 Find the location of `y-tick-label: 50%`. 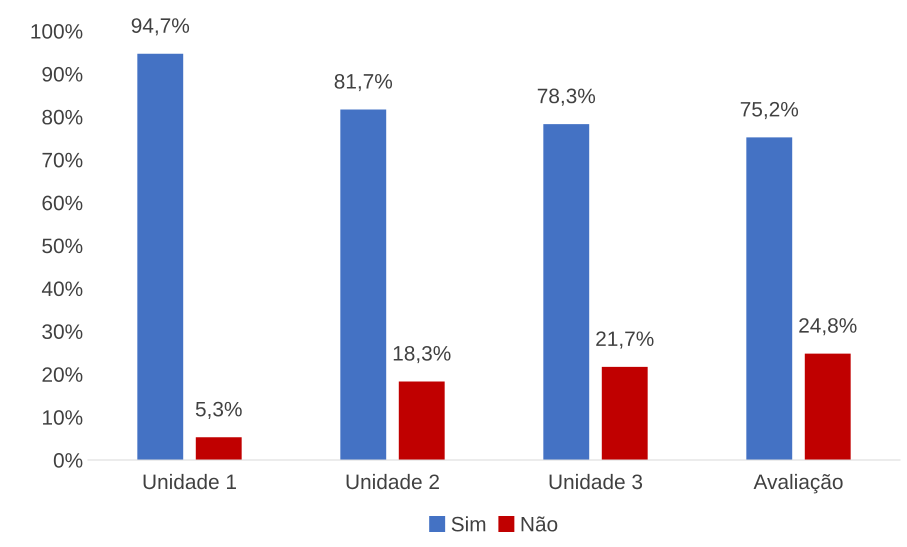

y-tick-label: 50% is located at coordinates (62, 246).